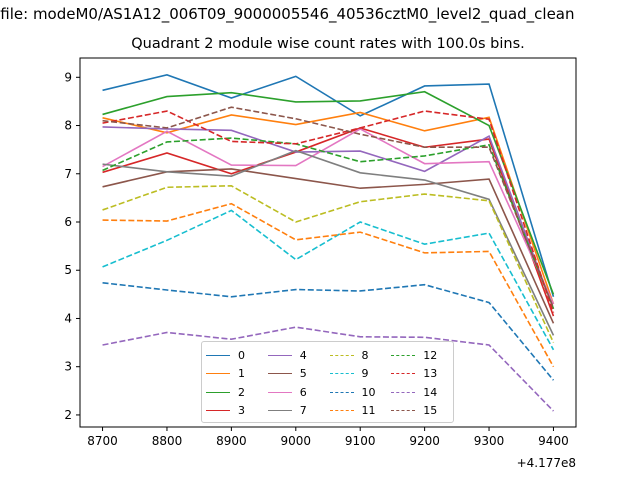  What do you see at coordinates (68, 415) in the screenshot?
I see `y-tick-label: 2` at bounding box center [68, 415].